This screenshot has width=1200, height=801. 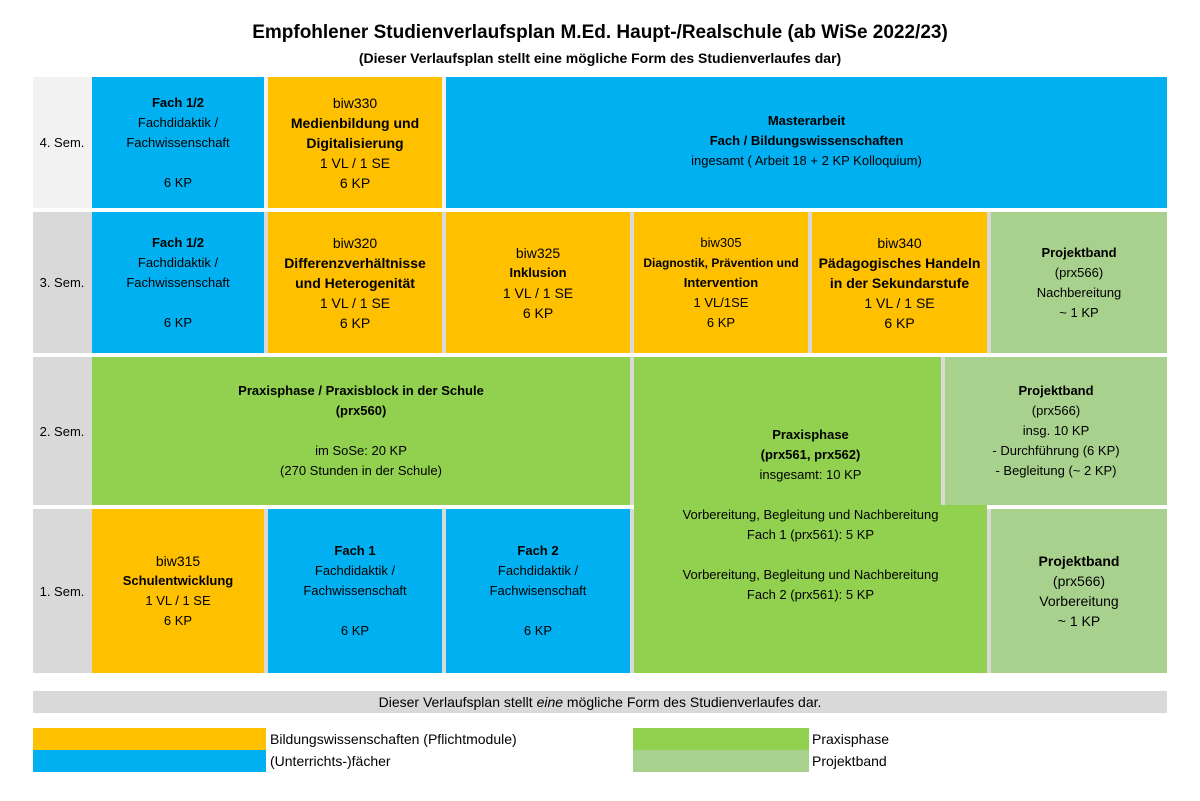 I want to click on module-title: Praxisphase / Praxisblock in der Schule, so click(x=361, y=390).